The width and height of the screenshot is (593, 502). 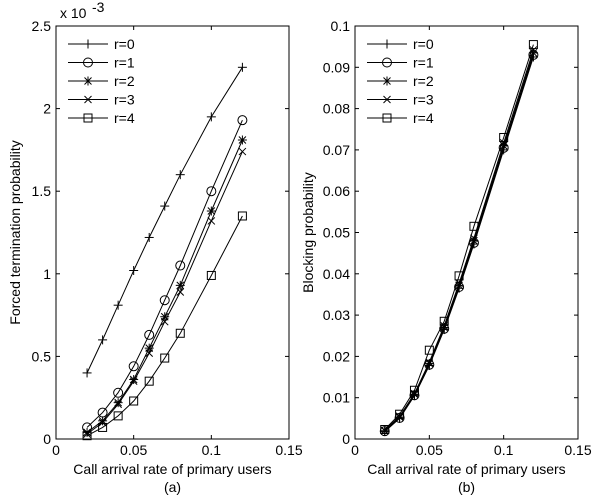 What do you see at coordinates (336, 315) in the screenshot?
I see `panel-b-ytick-label: 0.03` at bounding box center [336, 315].